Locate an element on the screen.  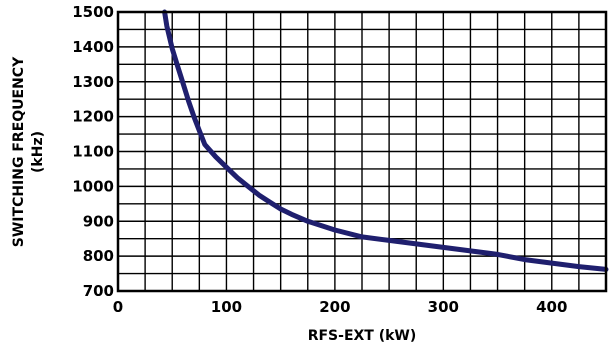
x-tick-labels: 0 100 200 300 400 is located at coordinates (340, 307).